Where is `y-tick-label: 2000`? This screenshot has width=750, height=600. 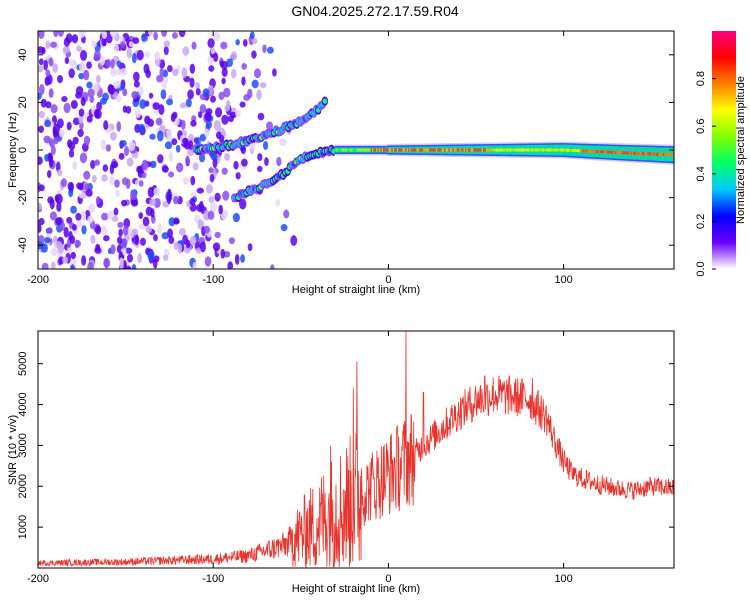
y-tick-label: 2000 is located at coordinates (23, 486).